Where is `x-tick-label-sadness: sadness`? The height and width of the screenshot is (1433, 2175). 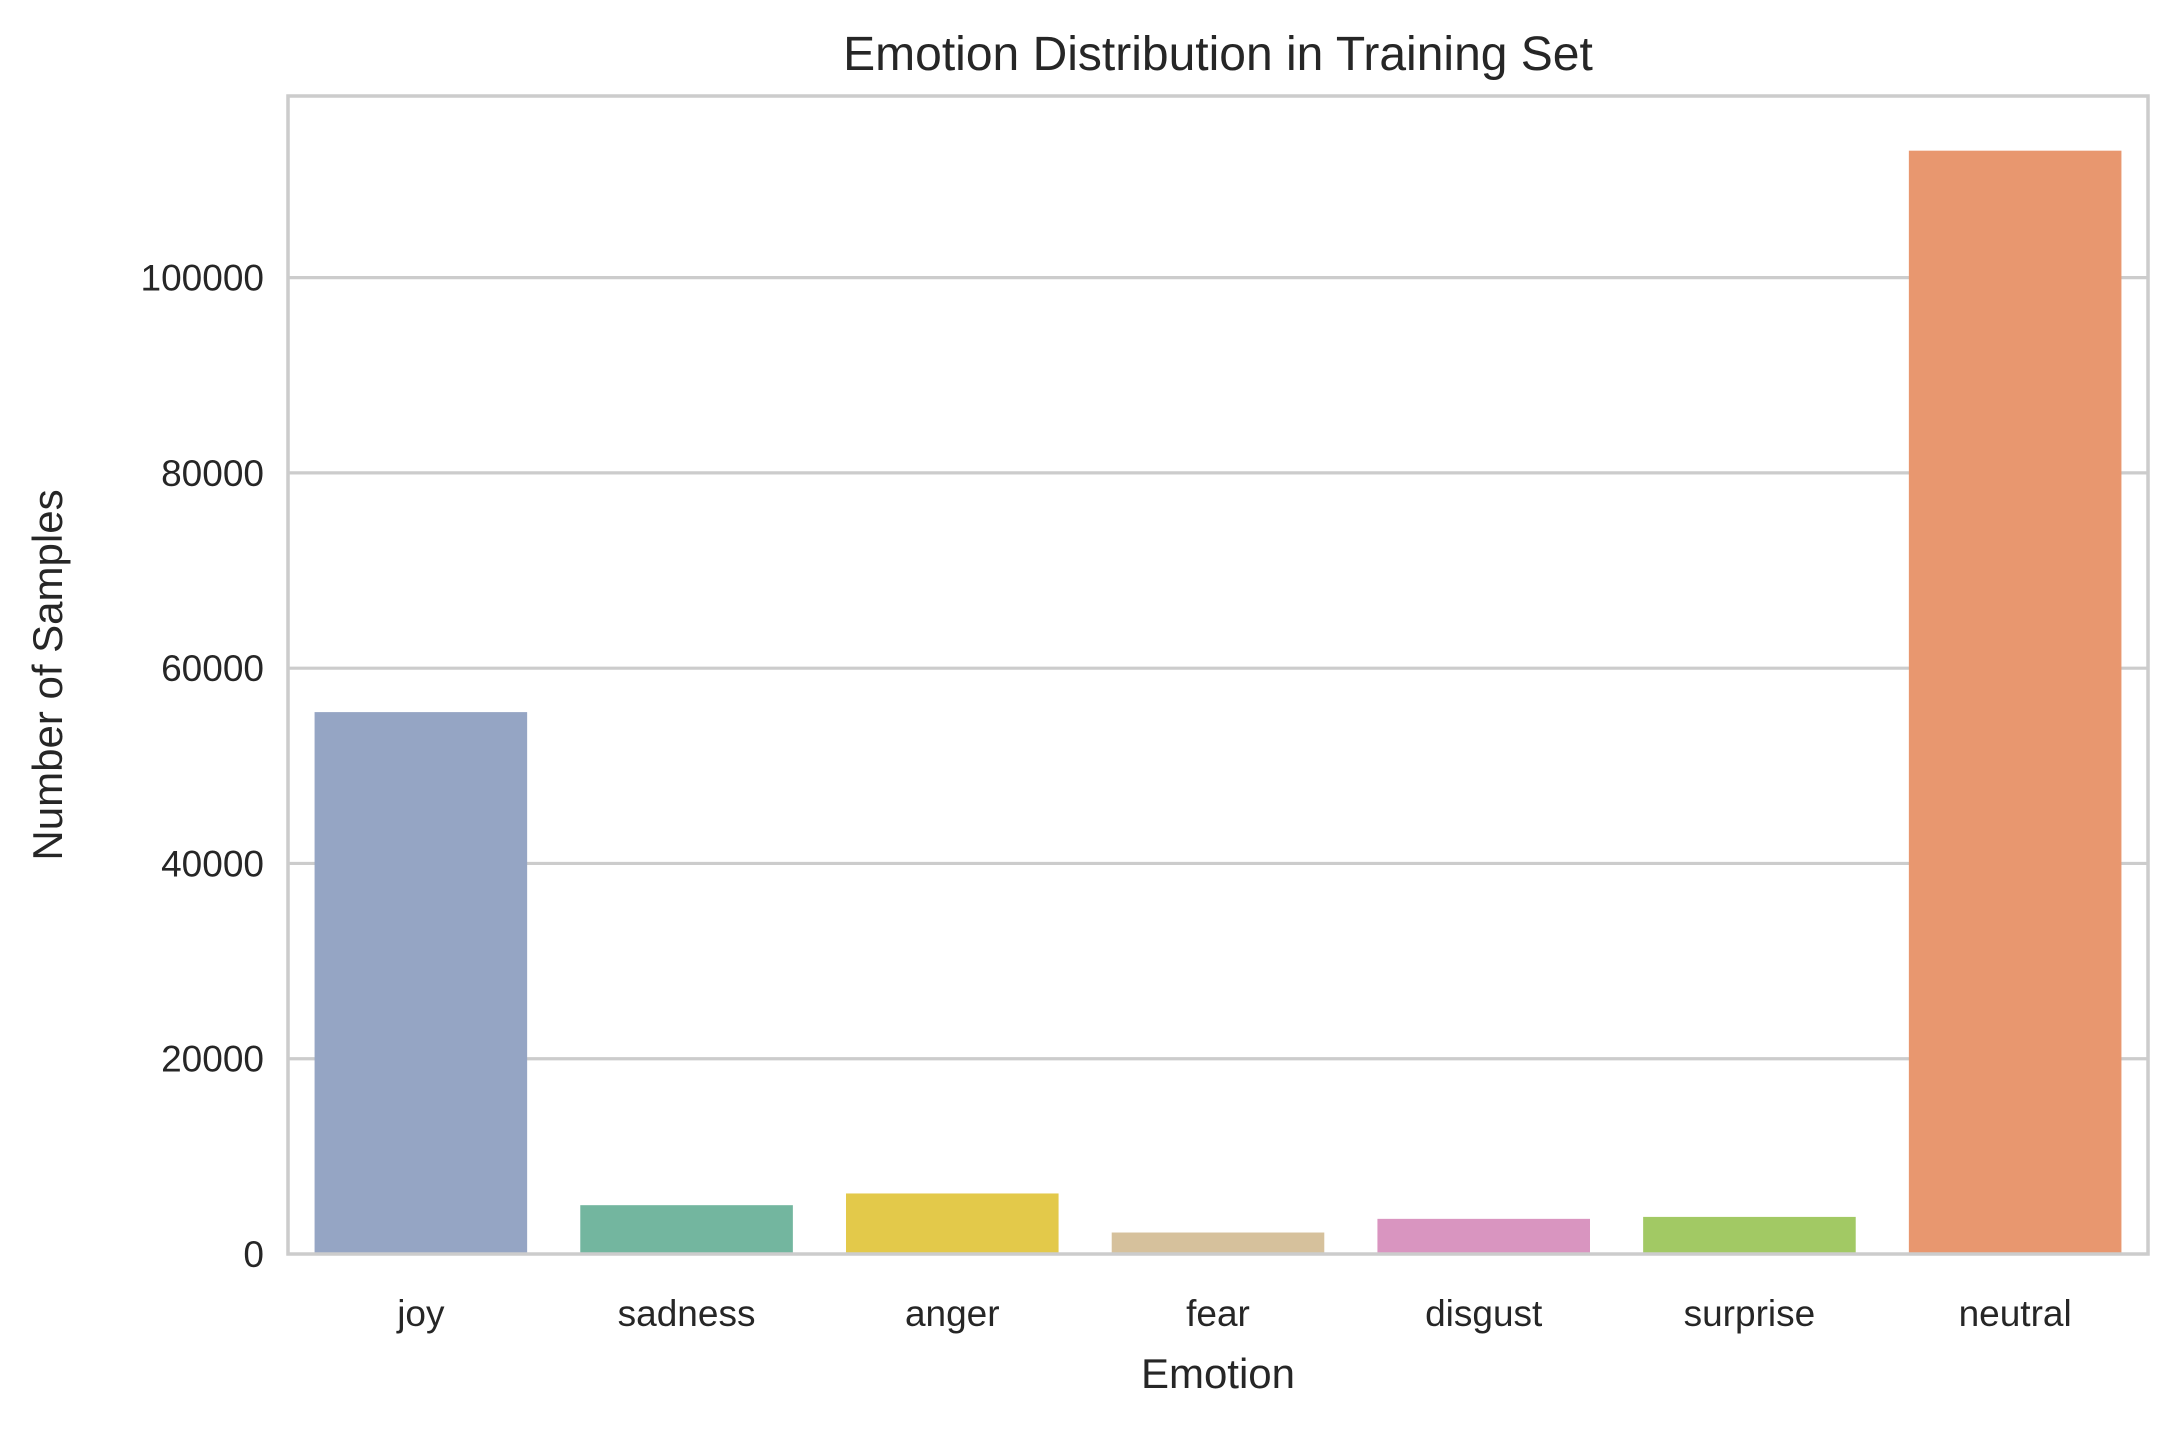
x-tick-label-sadness: sadness is located at coordinates (687, 1313).